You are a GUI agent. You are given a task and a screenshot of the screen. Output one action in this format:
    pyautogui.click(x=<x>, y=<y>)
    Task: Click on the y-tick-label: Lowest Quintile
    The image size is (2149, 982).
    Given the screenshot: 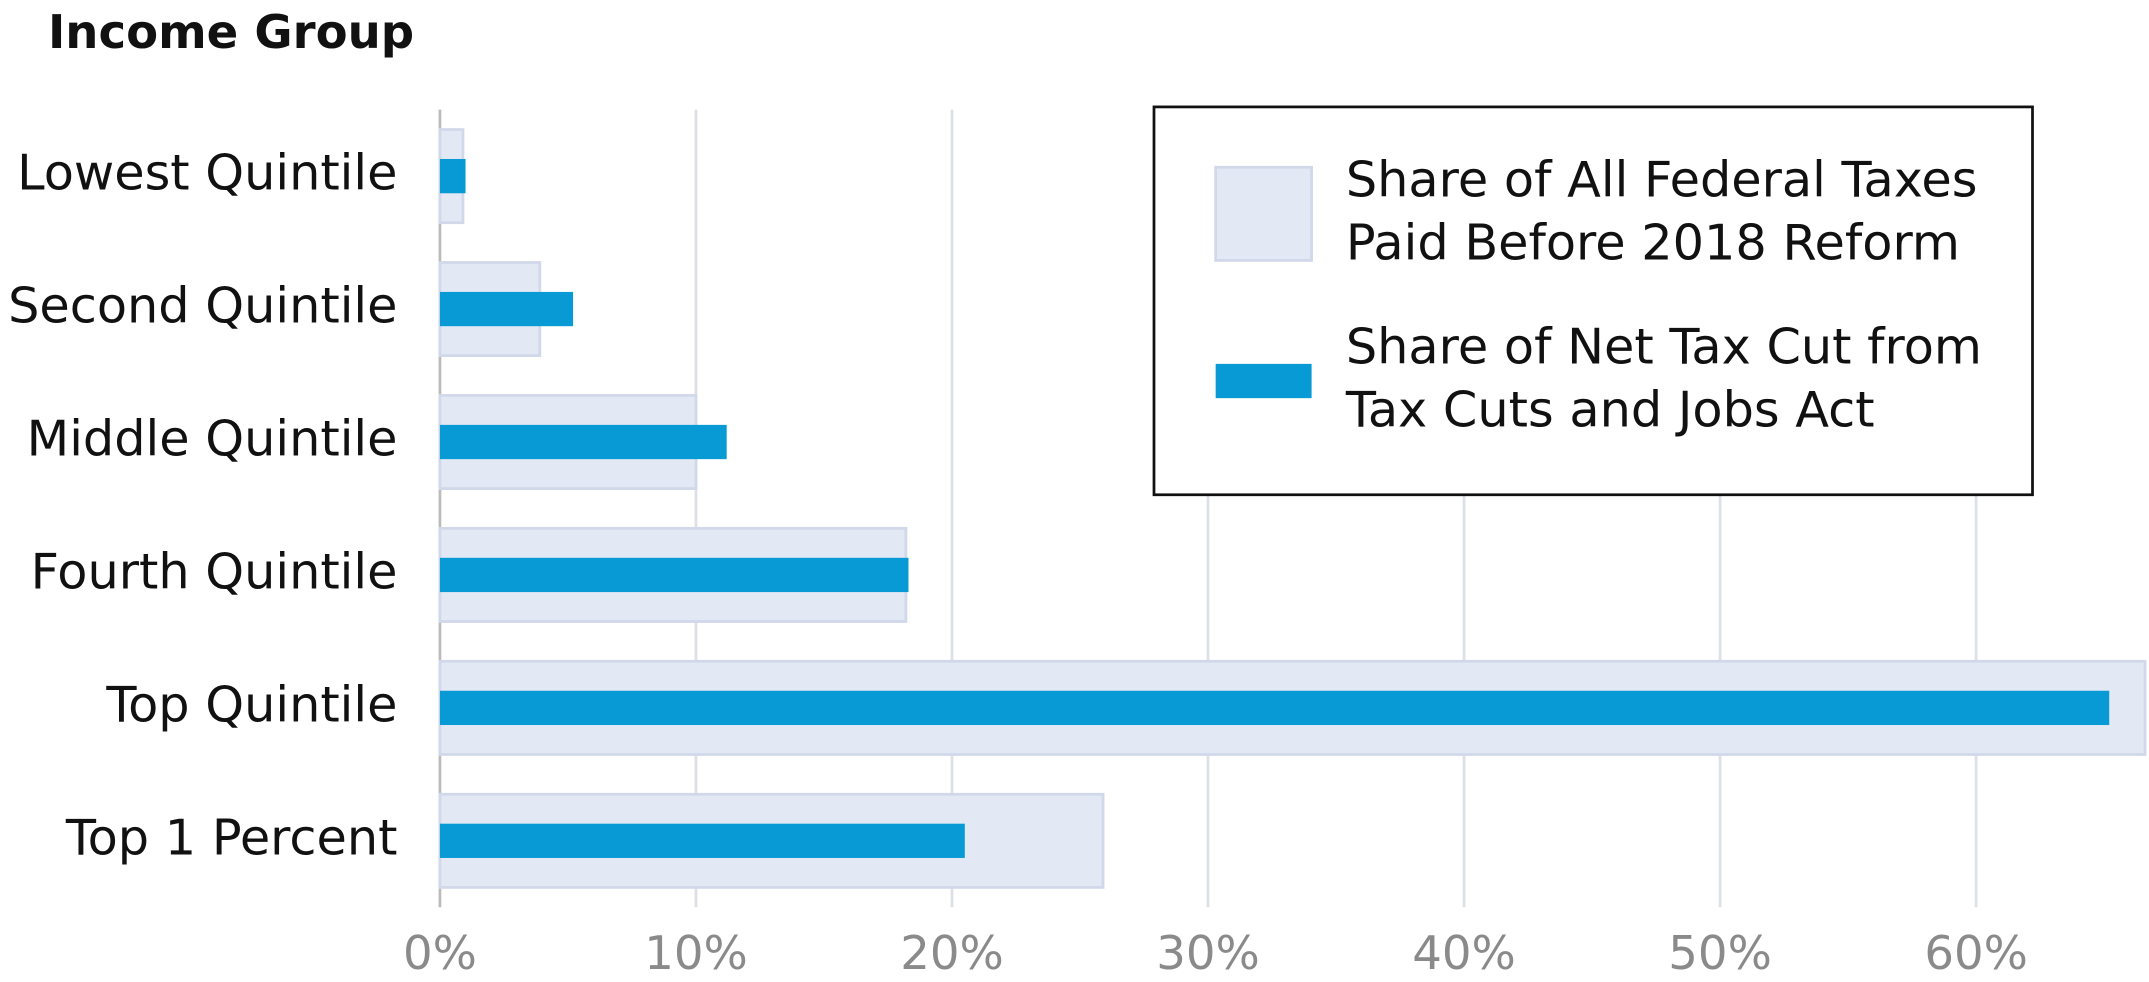 What is the action you would take?
    pyautogui.click(x=207, y=173)
    